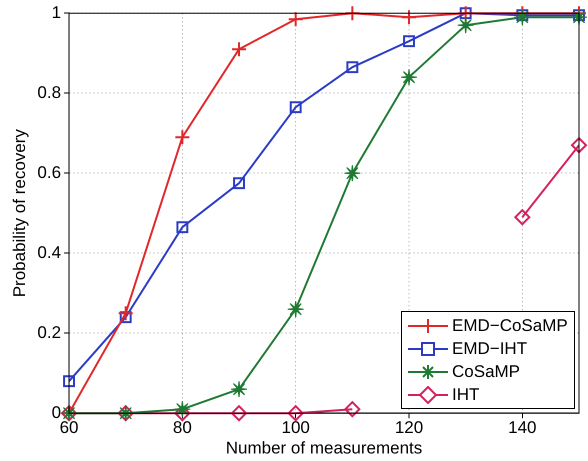  What do you see at coordinates (49, 92) in the screenshot?
I see `y-tick-label: 0.8` at bounding box center [49, 92].